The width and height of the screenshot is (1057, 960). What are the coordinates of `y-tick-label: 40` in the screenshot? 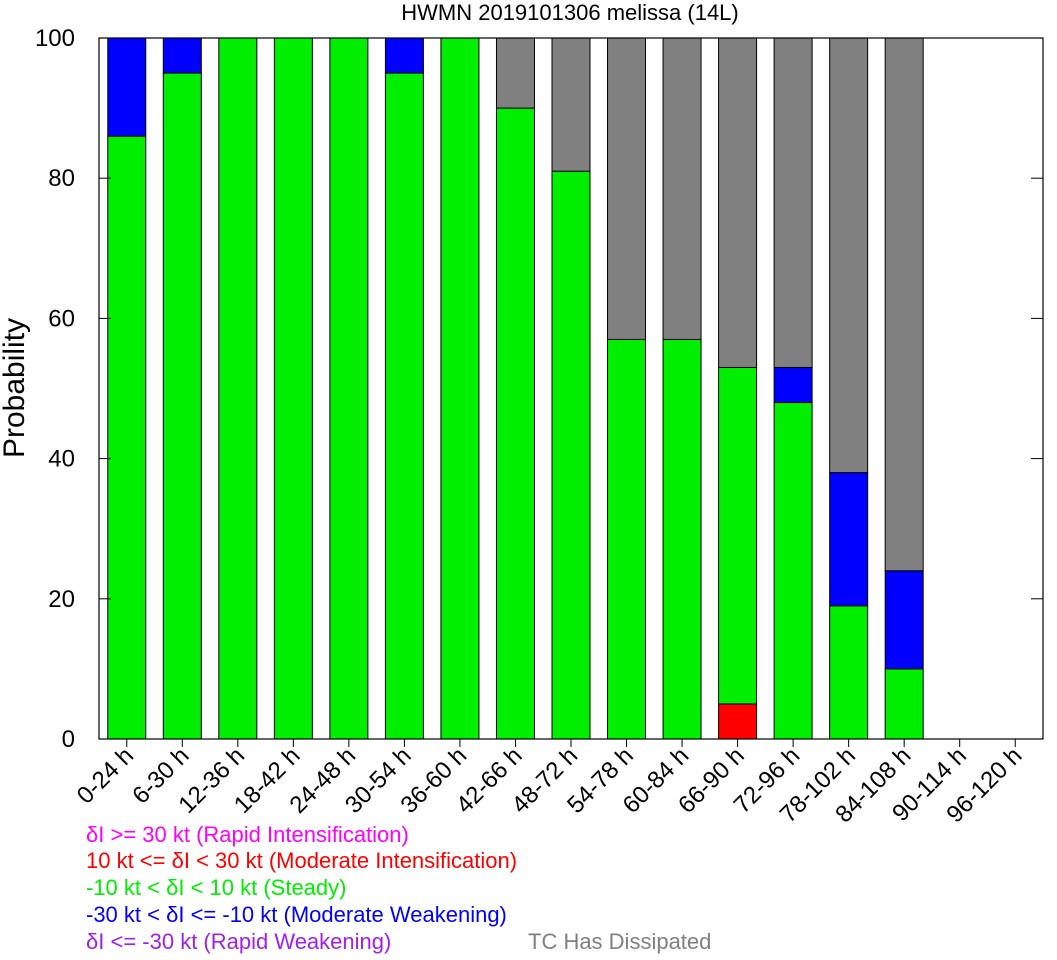 It's located at (61, 459).